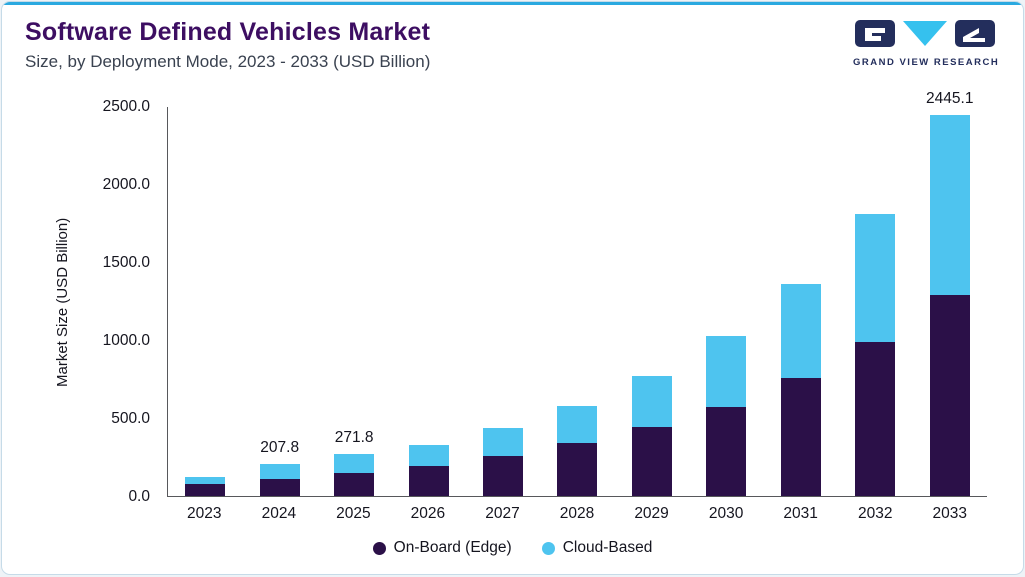 This screenshot has width=1025, height=577. Describe the element at coordinates (106, 301) in the screenshot. I see `y-axis-ticks: 0.0 500.0 1000.0 1500.0 2000.0 2500.0` at that location.